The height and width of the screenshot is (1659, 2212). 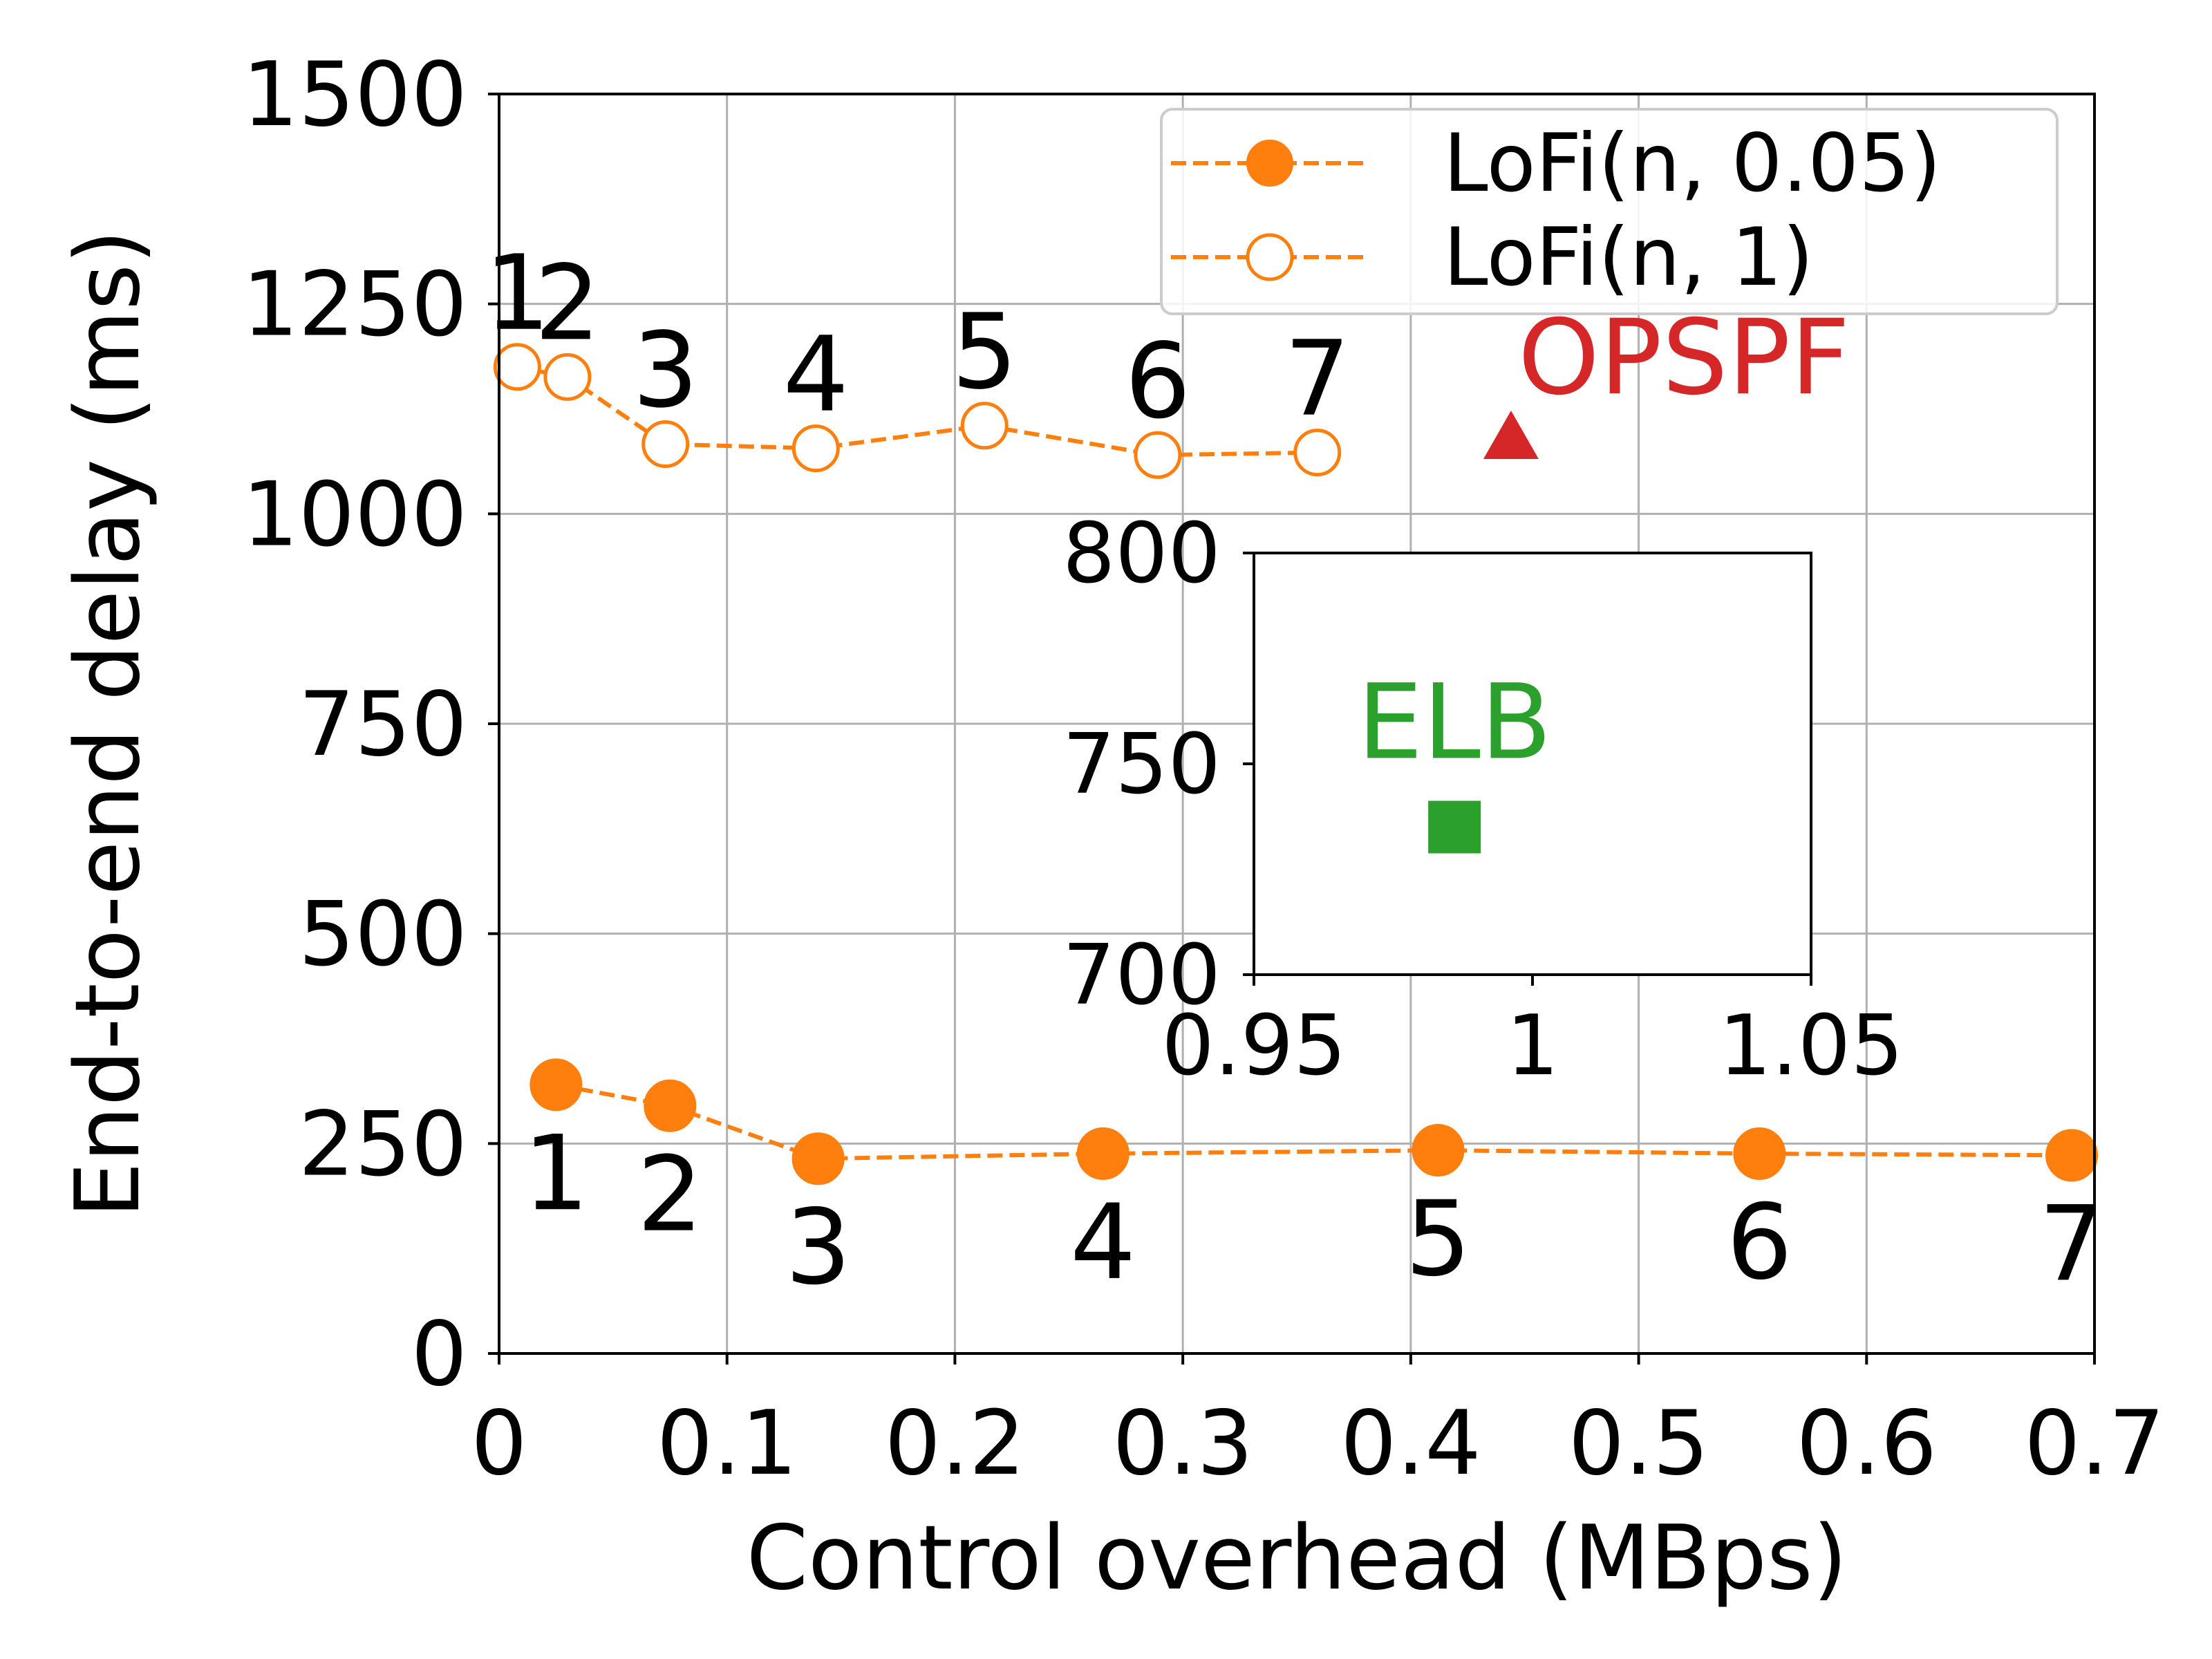 What do you see at coordinates (1868, 1443) in the screenshot?
I see `x-tick-label: 0.6` at bounding box center [1868, 1443].